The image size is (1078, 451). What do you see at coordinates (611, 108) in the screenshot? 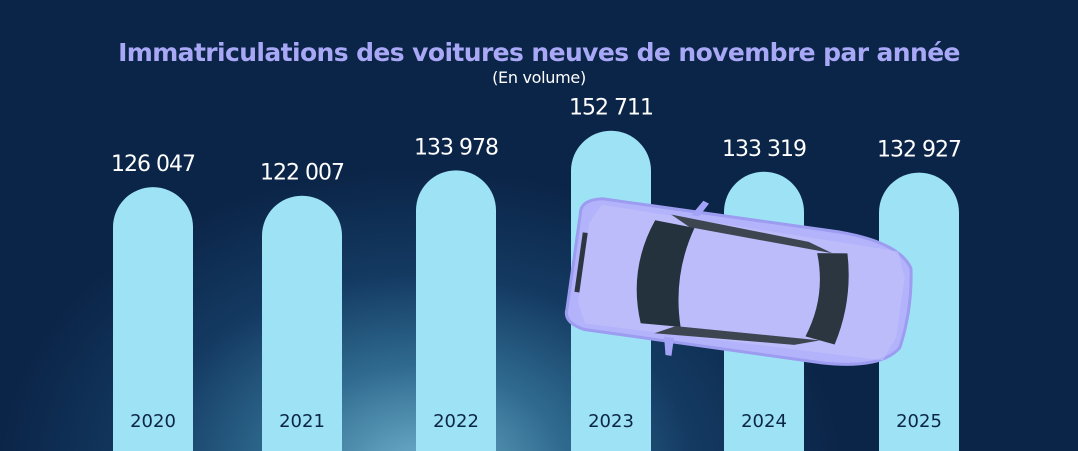
I see `value-label: 152 711` at bounding box center [611, 108].